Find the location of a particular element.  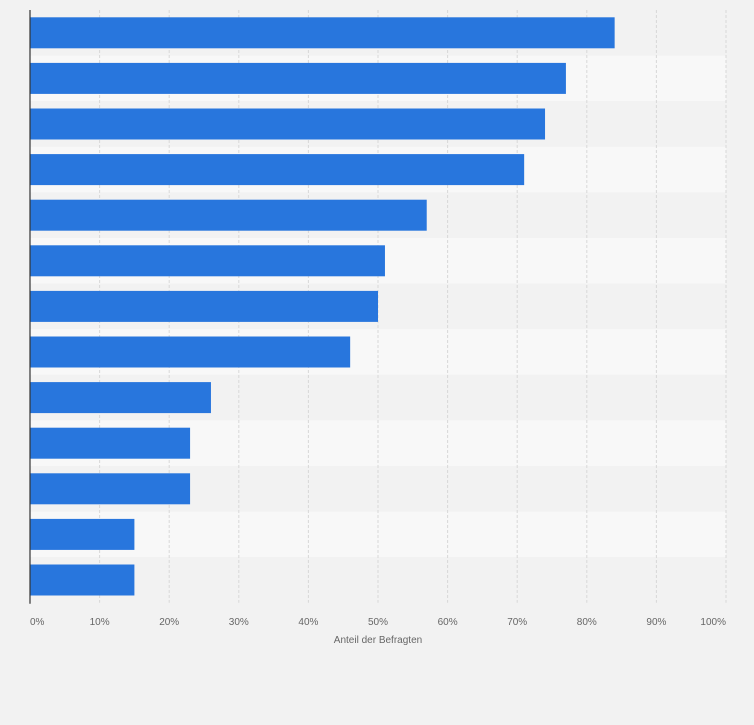

row-band is located at coordinates (378, 534).